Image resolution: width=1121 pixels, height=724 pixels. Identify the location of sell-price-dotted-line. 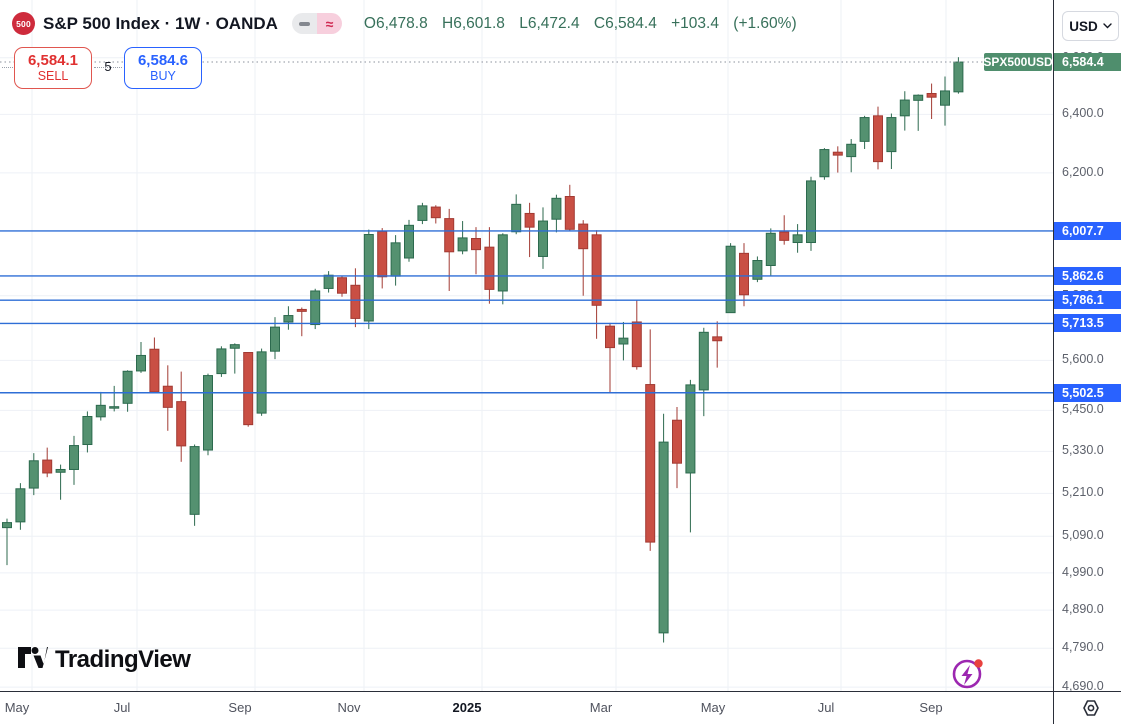
(7, 67).